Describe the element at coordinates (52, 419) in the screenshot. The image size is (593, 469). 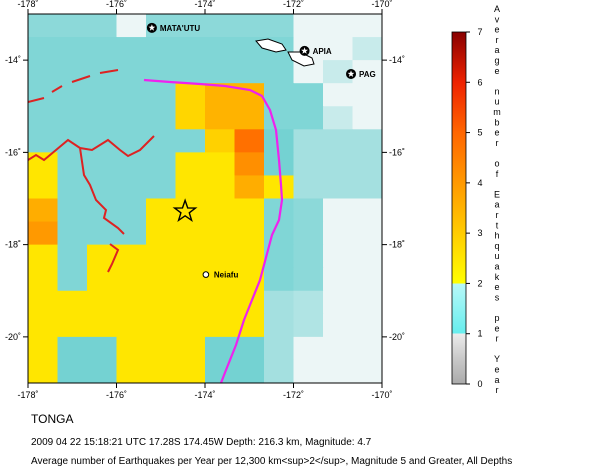
I see `region-title: TONGA` at that location.